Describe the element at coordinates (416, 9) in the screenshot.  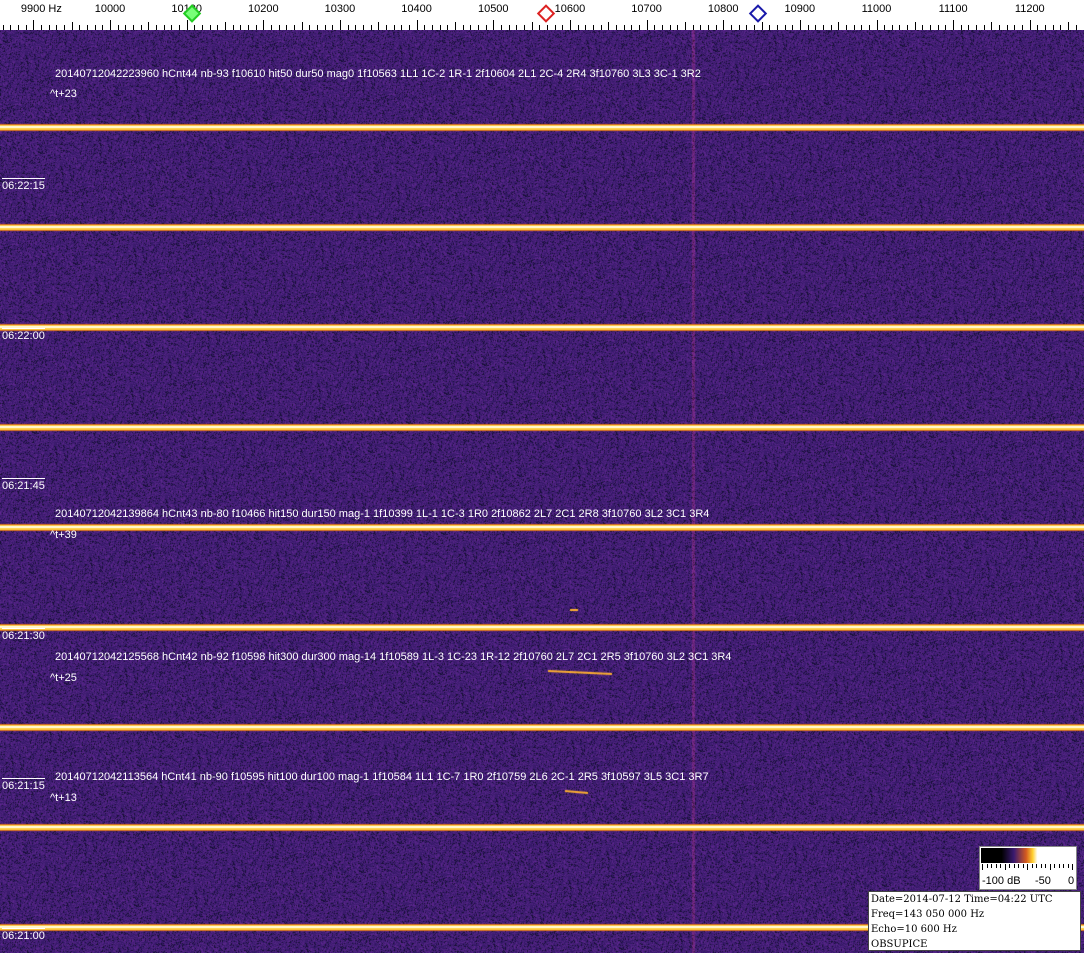
I see `frequency-tick-label: 10400` at that location.